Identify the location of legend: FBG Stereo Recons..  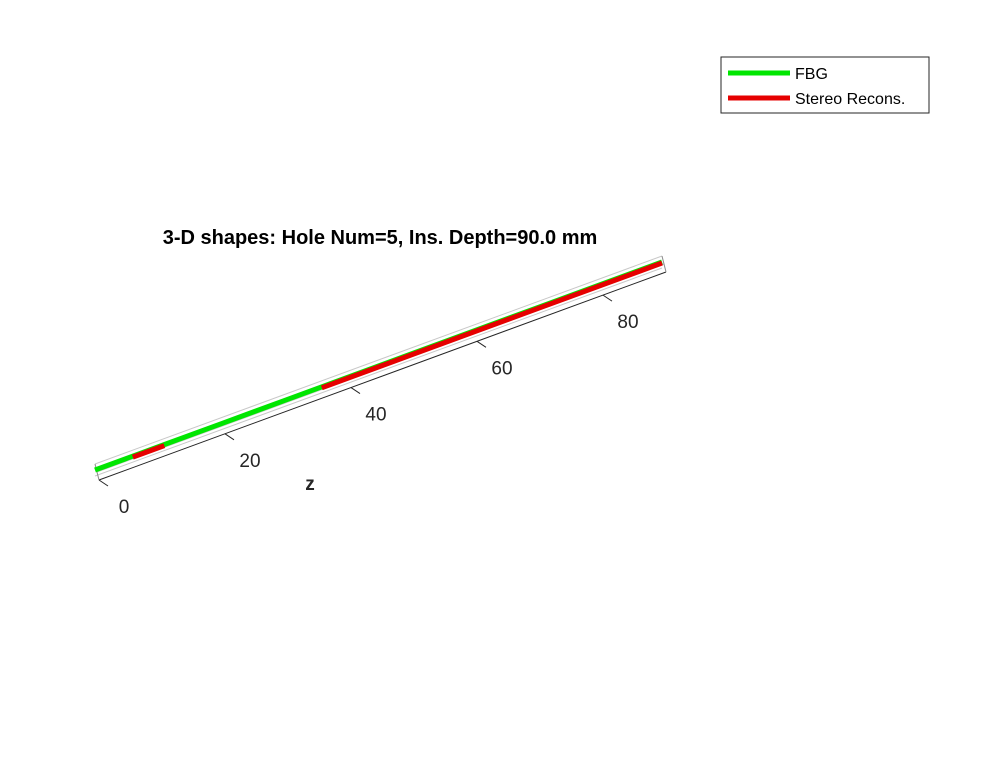
(825, 85).